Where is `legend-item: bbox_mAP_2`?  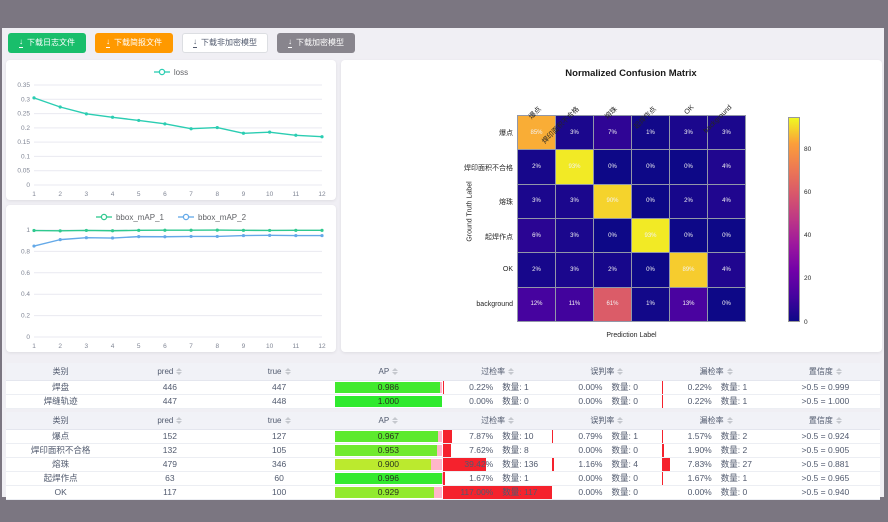 legend-item: bbox_mAP_2 is located at coordinates (212, 217).